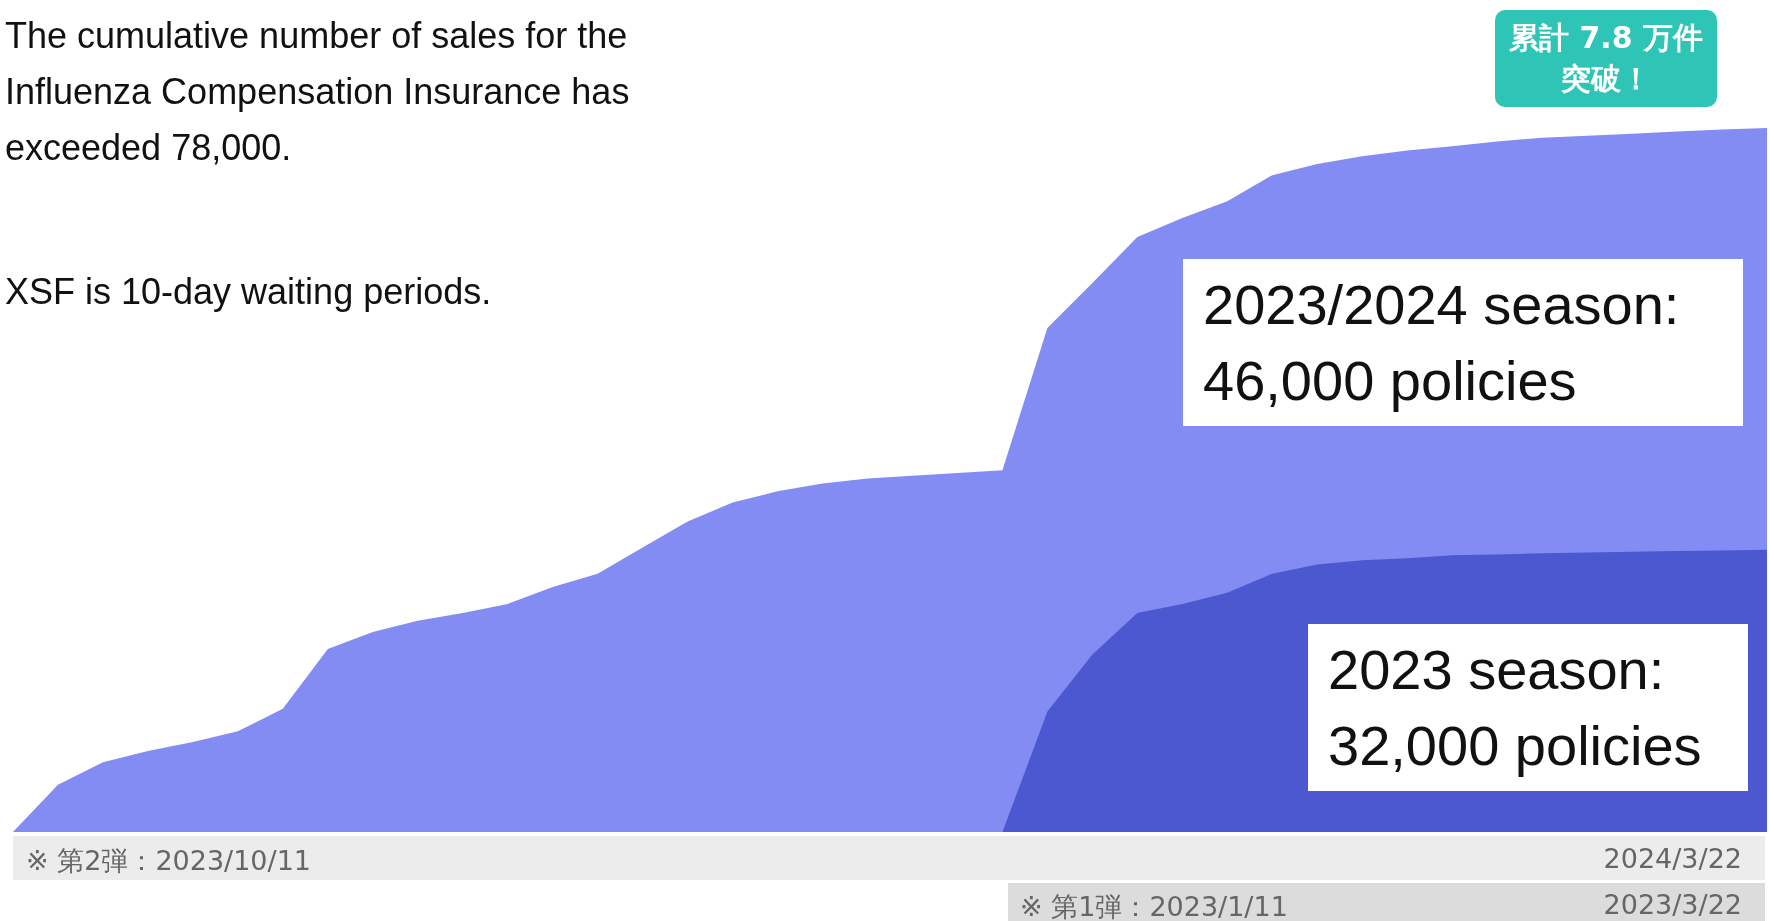  Describe the element at coordinates (1528, 708) in the screenshot. I see `annotation: 2023 season: 32,000 policies` at that location.